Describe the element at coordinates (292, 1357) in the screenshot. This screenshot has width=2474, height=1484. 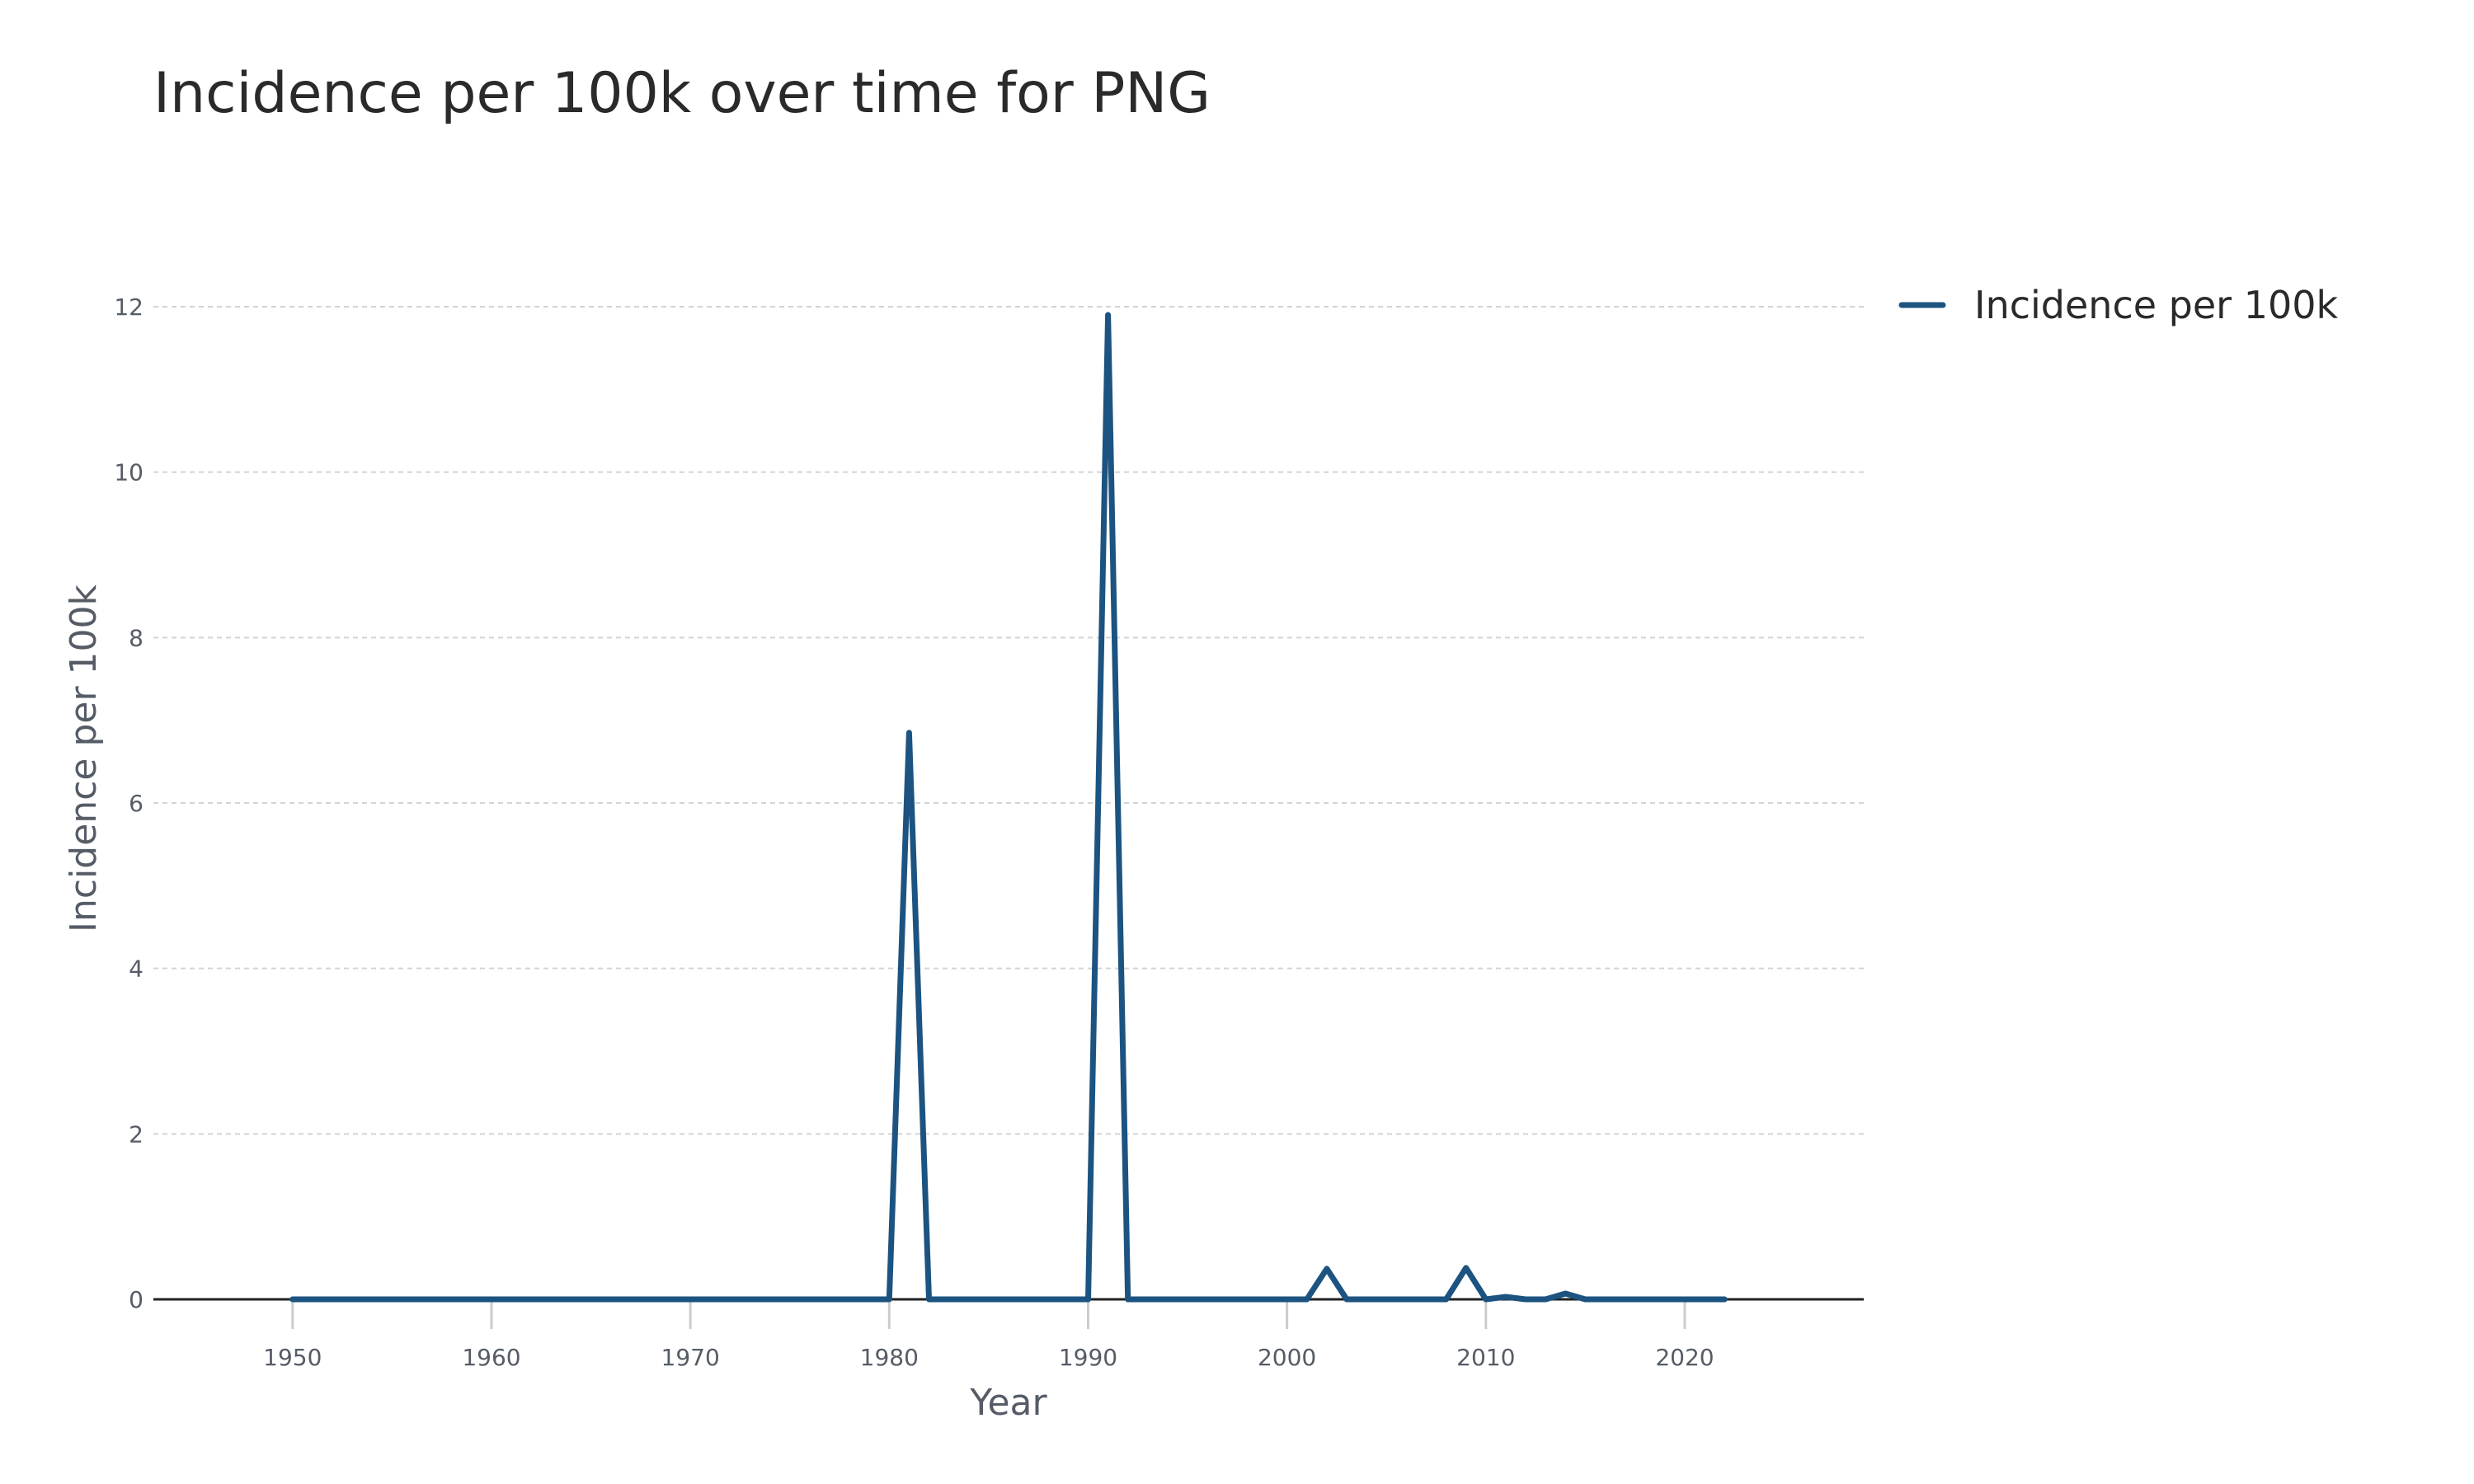
I see `x-tick-label: 1950` at that location.